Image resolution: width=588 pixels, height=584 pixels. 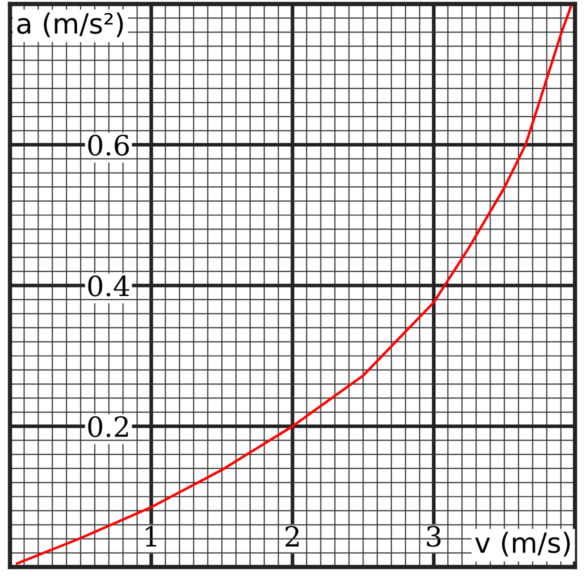 I want to click on y-tick-label: 0.4, so click(x=109, y=285).